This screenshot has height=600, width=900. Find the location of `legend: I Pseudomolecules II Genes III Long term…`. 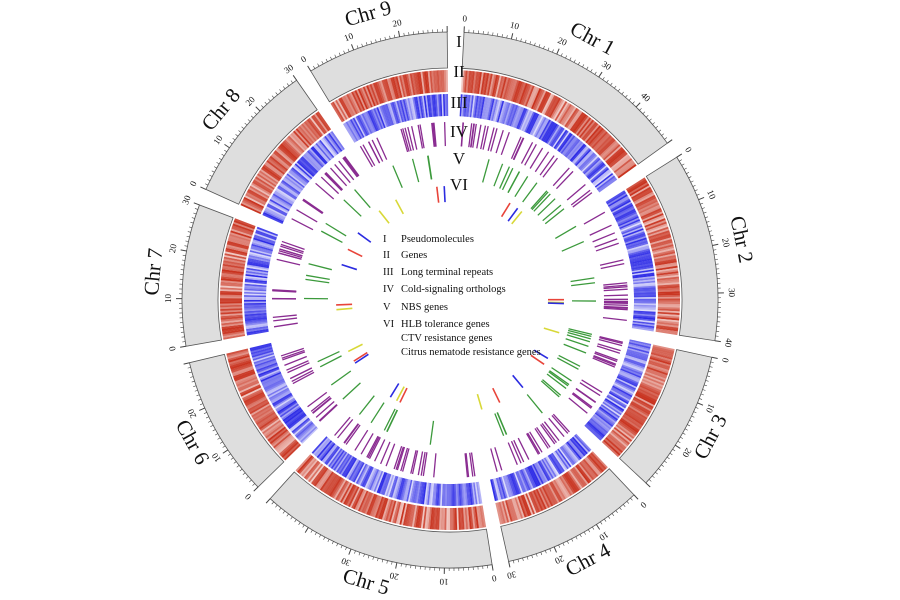

legend: I Pseudomolecules II Genes III Long term… is located at coordinates (462, 296).